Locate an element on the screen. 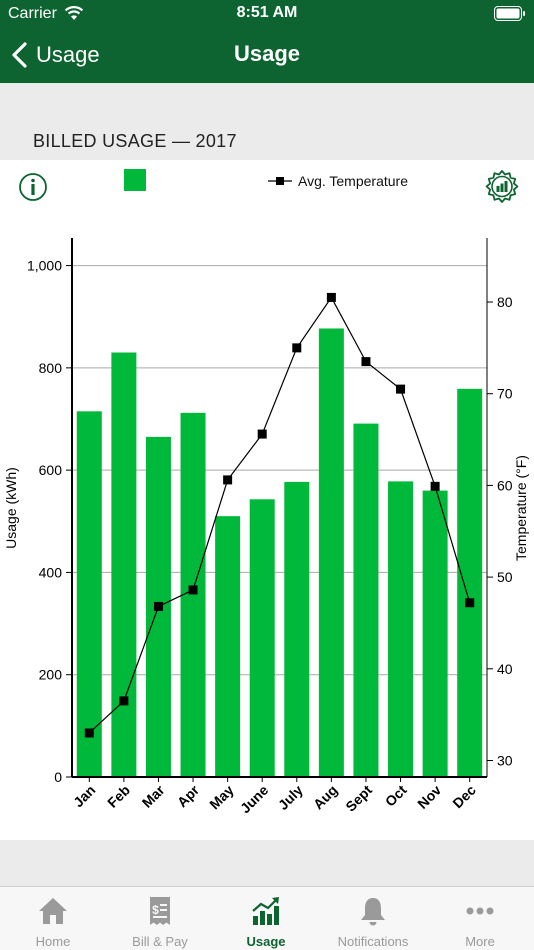  temperature-point-apr is located at coordinates (193, 590).